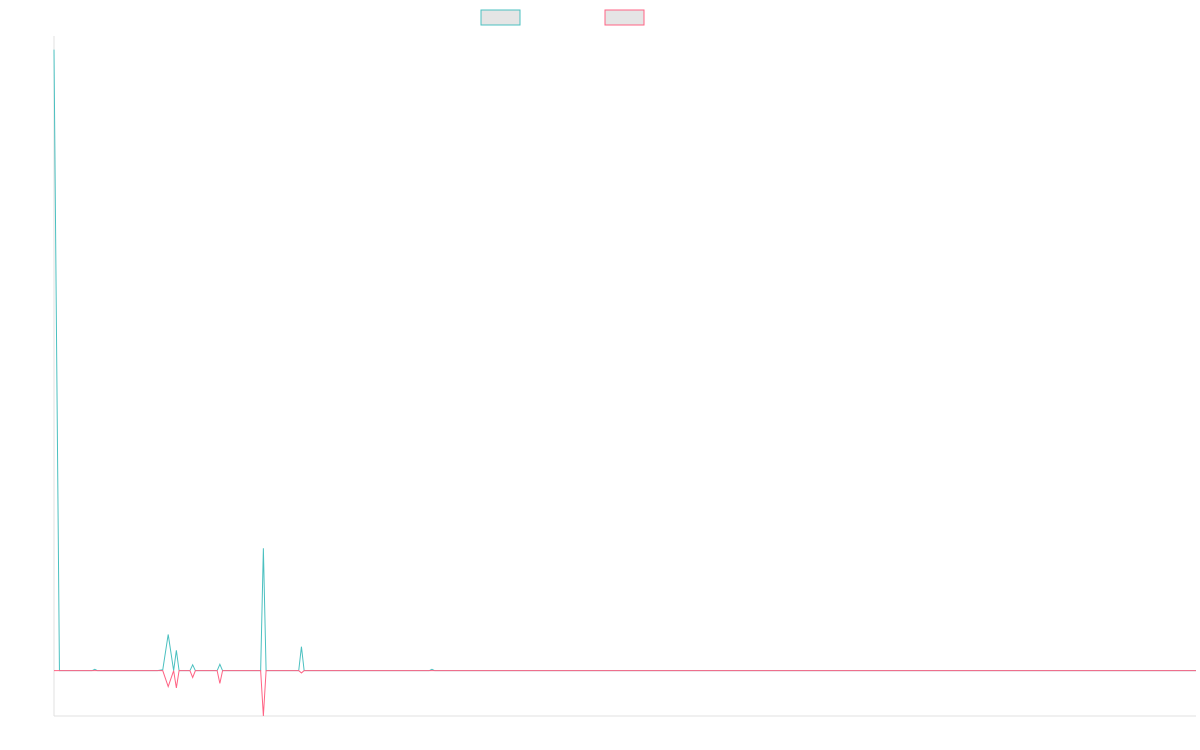 This screenshot has height=750, width=1200. I want to click on legend, so click(562, 17).